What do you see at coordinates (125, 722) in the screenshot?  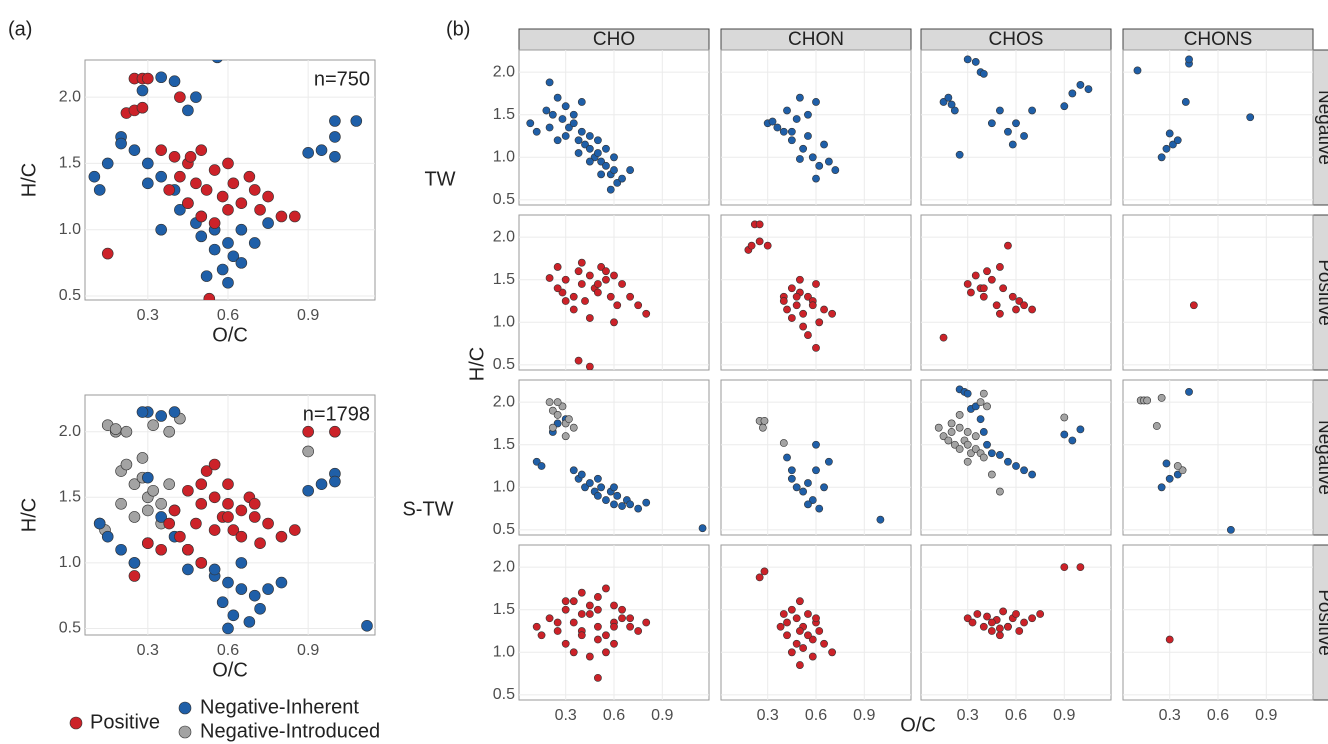 I see `legend-label: Positive` at bounding box center [125, 722].